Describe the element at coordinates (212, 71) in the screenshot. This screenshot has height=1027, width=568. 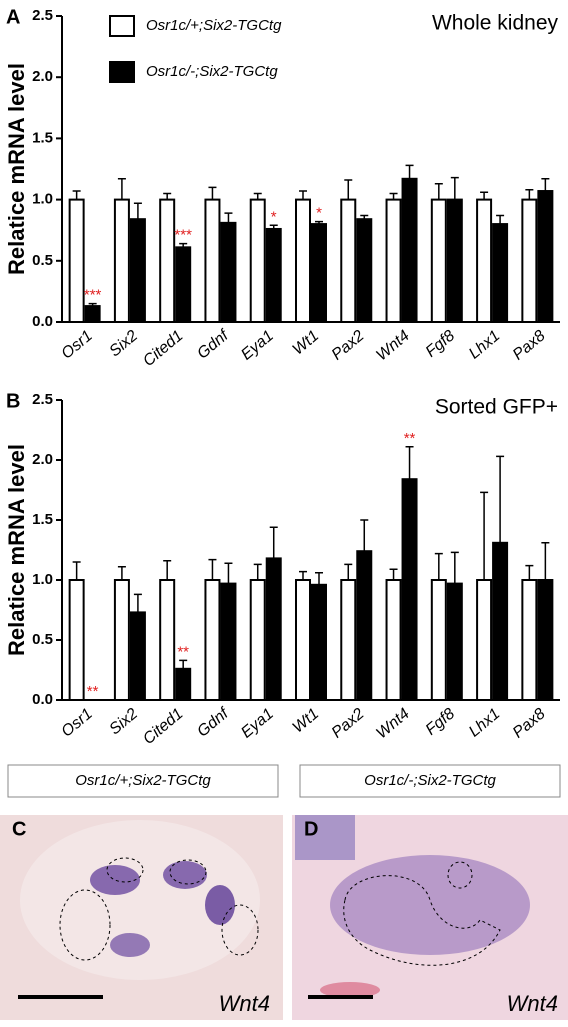
I see `legend-label: Osr1c/-;Six2-TGCtg` at that location.